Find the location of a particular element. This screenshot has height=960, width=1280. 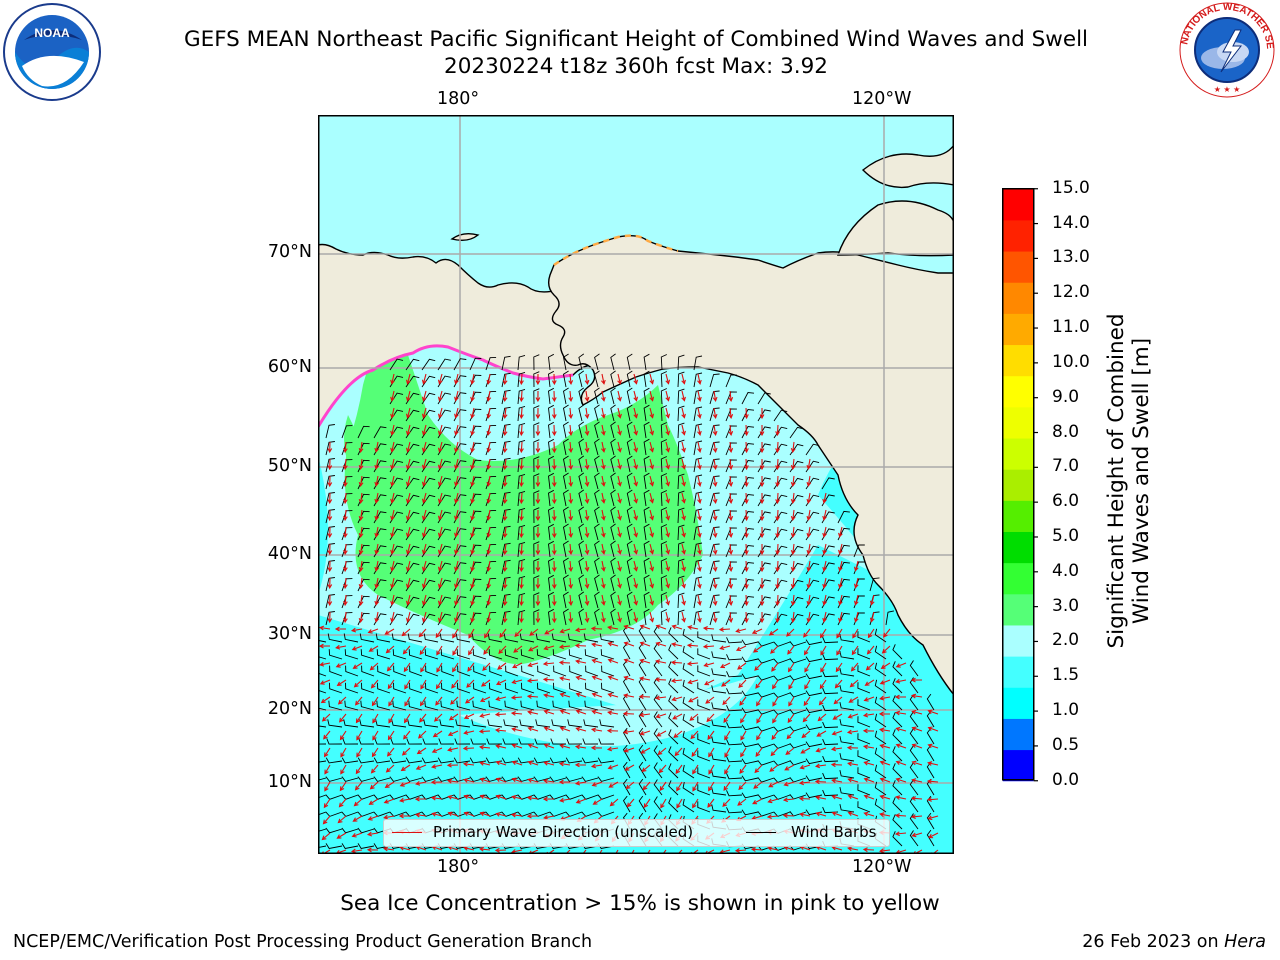

footer-host: Hera is located at coordinates (1245, 942).